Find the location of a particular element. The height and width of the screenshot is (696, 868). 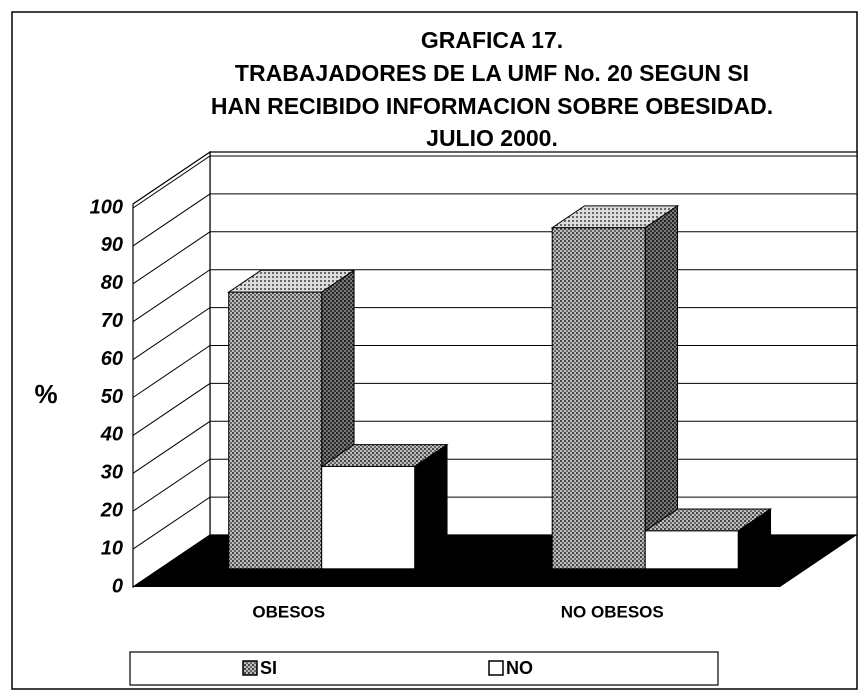

y-tick-label: 60 is located at coordinates (112, 359).